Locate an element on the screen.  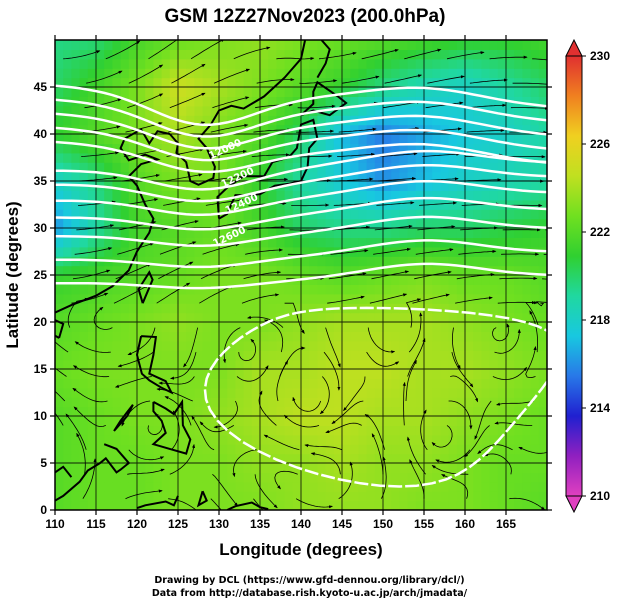
colorbar-tick-label: 230 is located at coordinates (600, 56).